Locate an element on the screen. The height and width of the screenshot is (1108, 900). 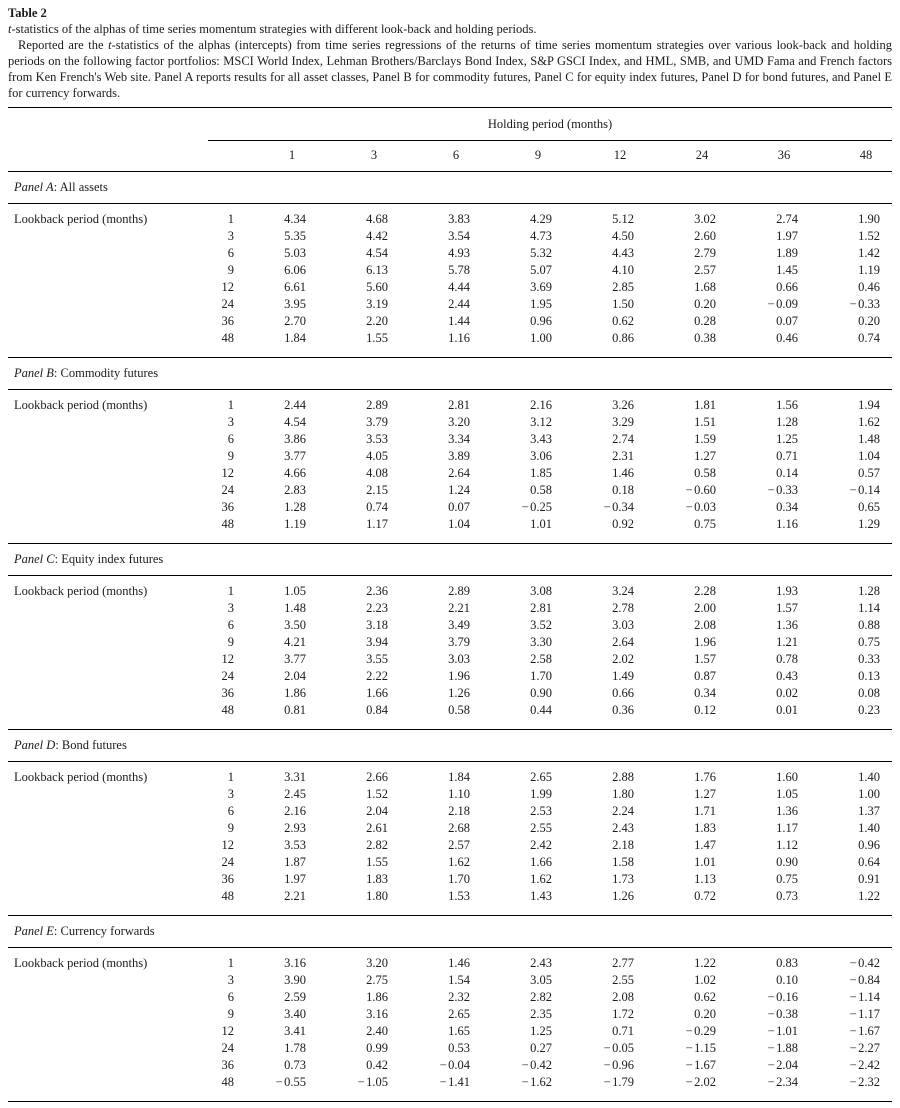
t-stat-value: 2.31 is located at coordinates (623, 456).